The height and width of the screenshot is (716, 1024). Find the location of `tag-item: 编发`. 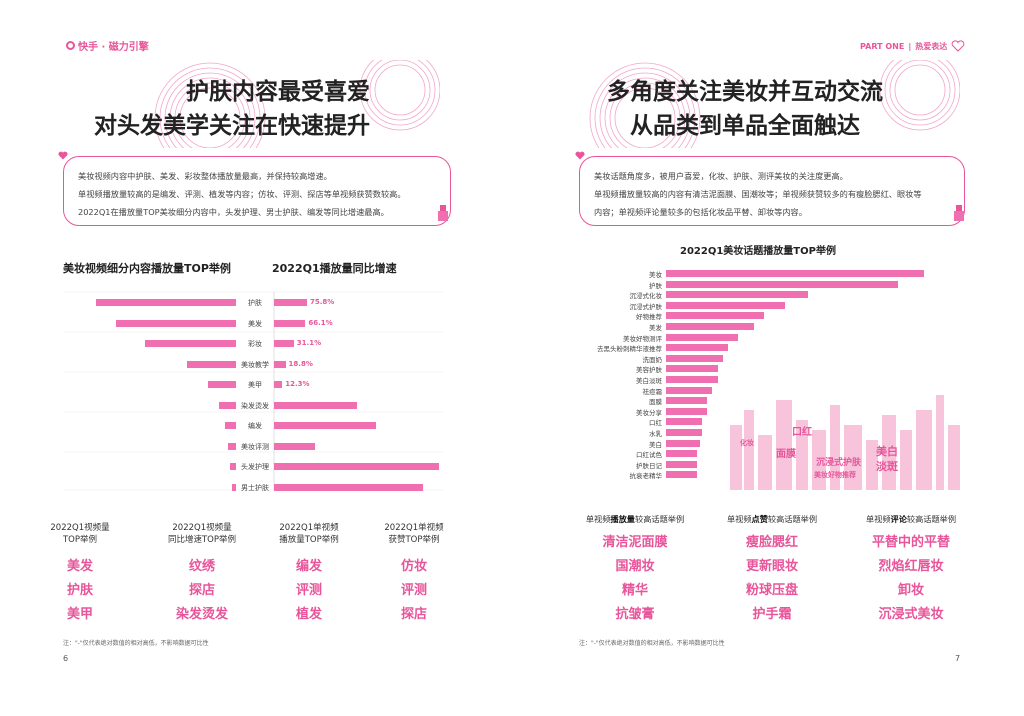

tag-item: 编发 is located at coordinates (308, 566).